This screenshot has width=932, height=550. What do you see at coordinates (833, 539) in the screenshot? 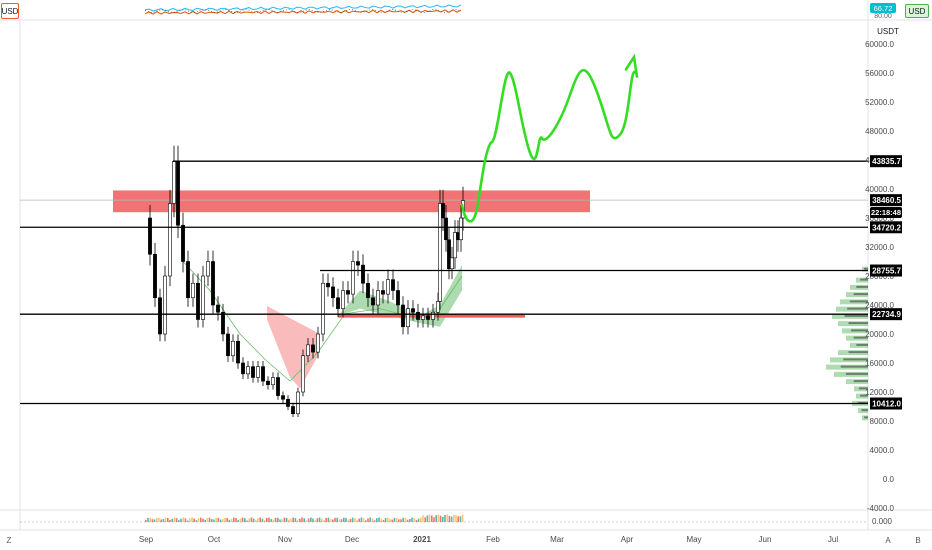
I see `time-tick-label: Jul` at bounding box center [833, 539].